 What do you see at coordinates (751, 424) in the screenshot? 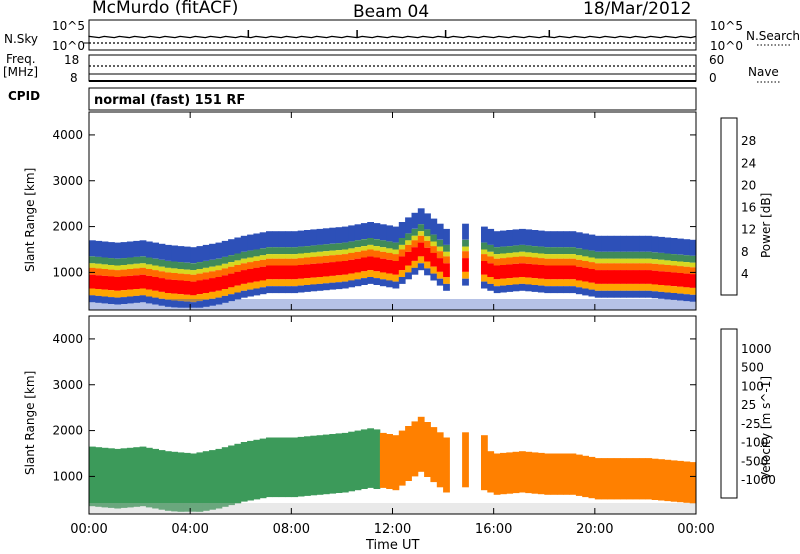
I see `velocity-cbar-tick-label: -25` at bounding box center [751, 424].